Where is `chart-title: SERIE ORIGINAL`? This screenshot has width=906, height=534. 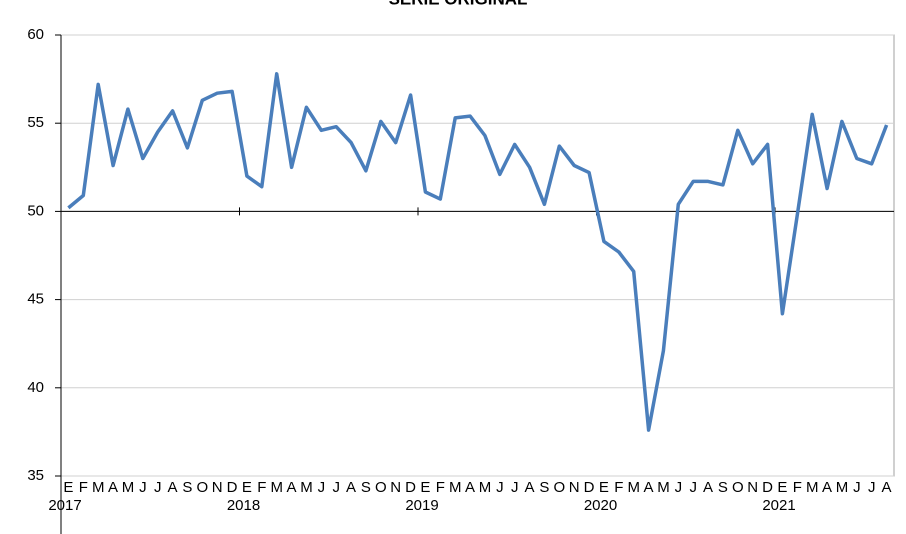 chart-title: SERIE ORIGINAL is located at coordinates (458, 4).